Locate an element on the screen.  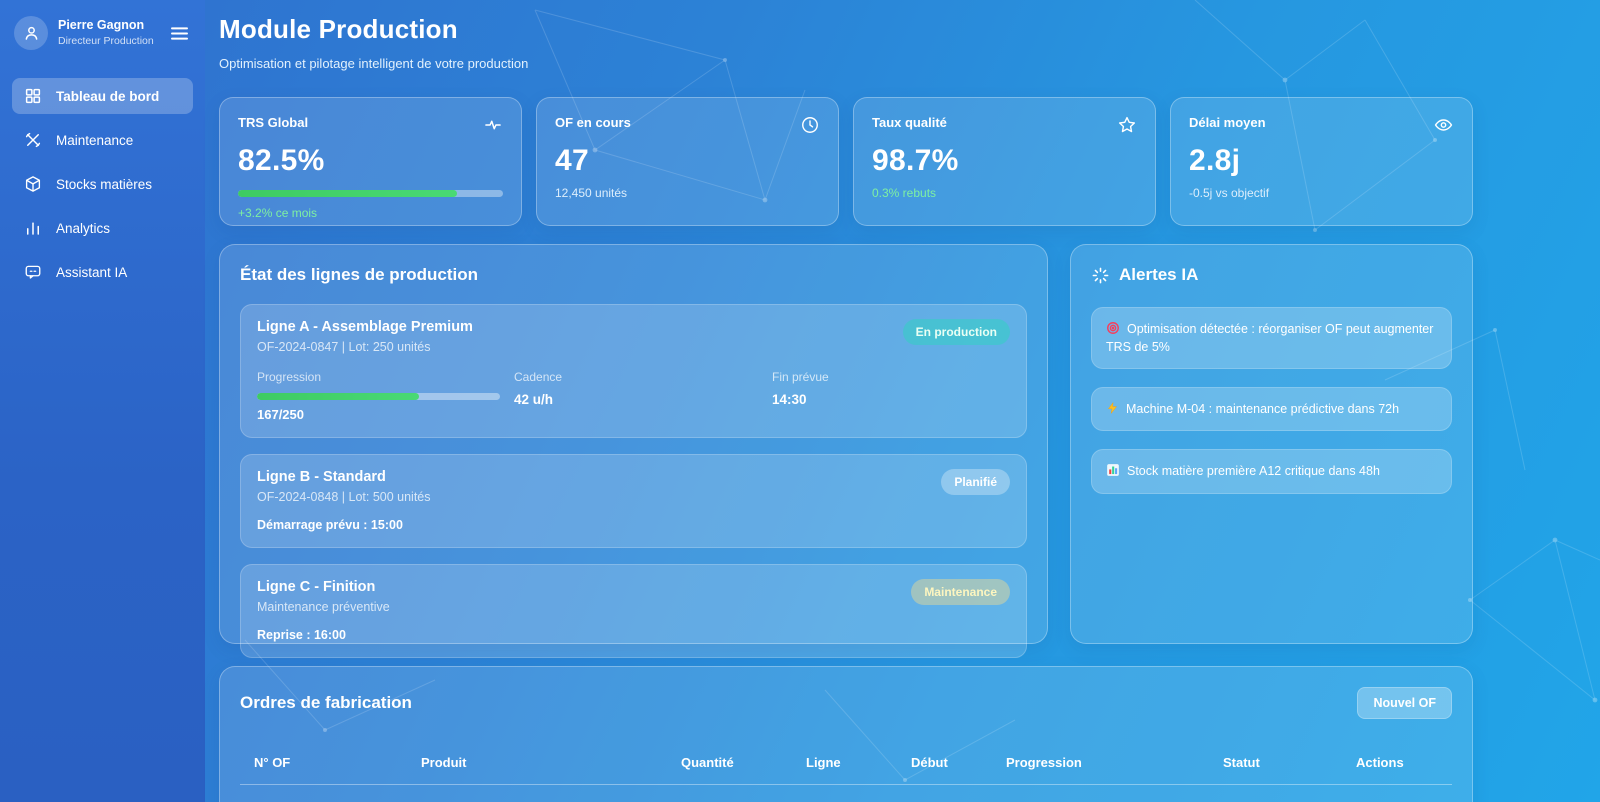
lightning-icon is located at coordinates (1112, 408).